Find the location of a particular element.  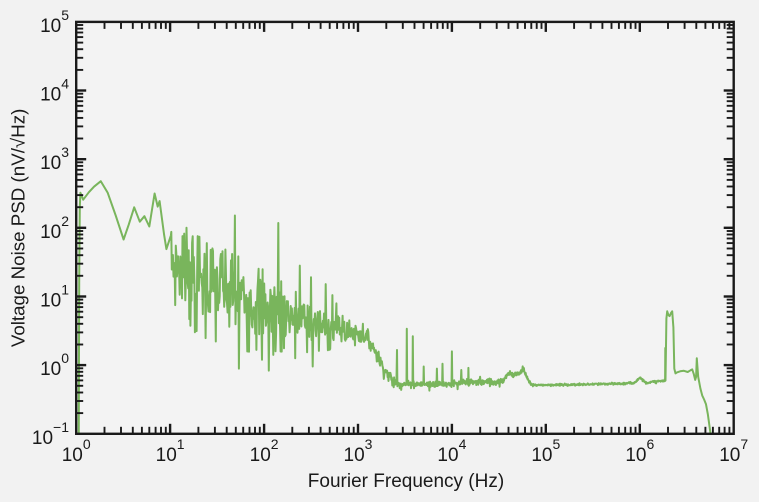

svg-text: Fourier Frequency (Hz) is located at coordinates (406, 481).